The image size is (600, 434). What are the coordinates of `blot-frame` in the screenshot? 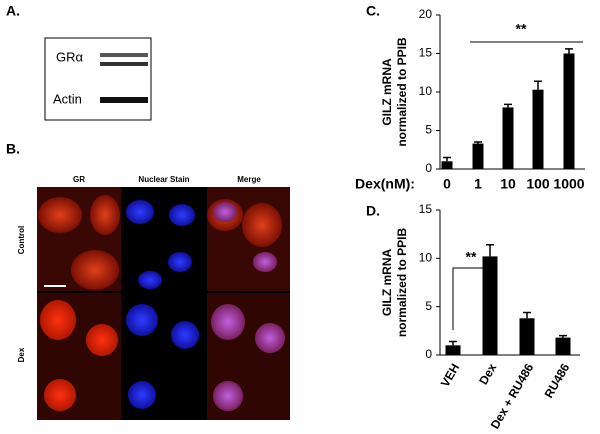 It's located at (98, 79).